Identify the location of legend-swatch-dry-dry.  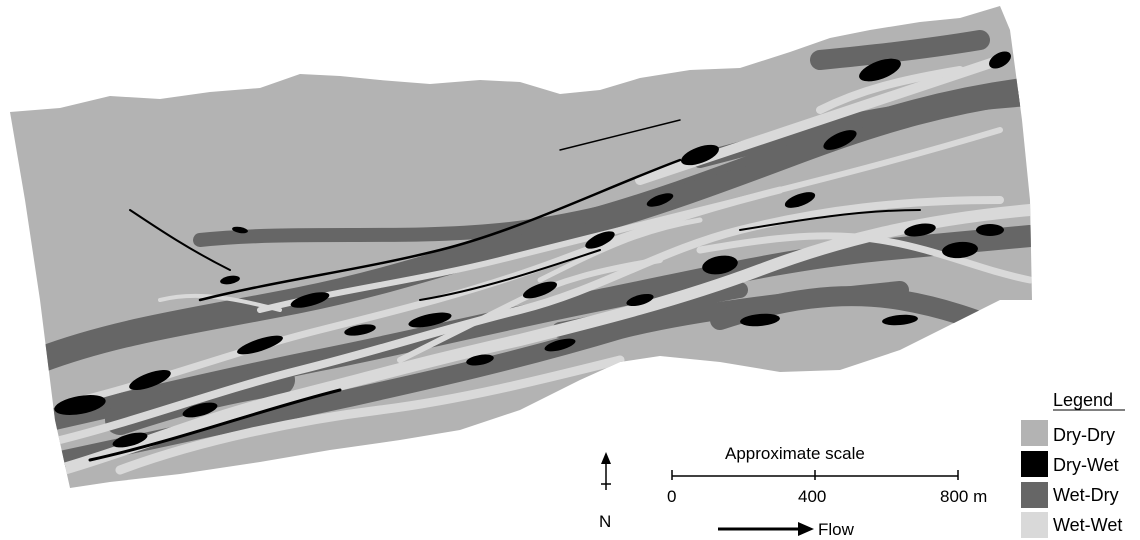
(1034, 433).